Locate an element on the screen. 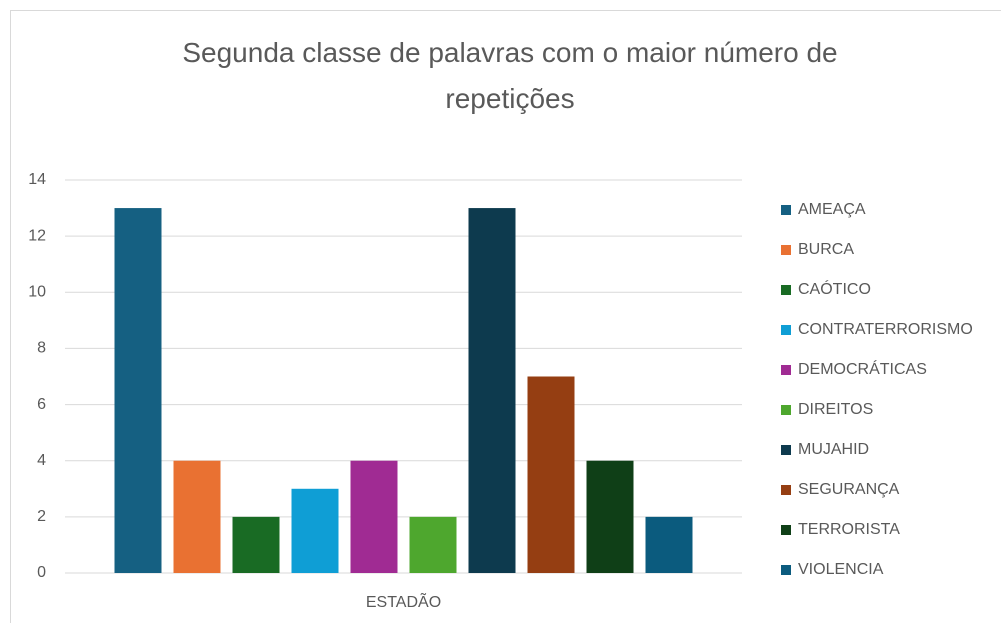  legend-label: VIOLENCIA is located at coordinates (841, 569).